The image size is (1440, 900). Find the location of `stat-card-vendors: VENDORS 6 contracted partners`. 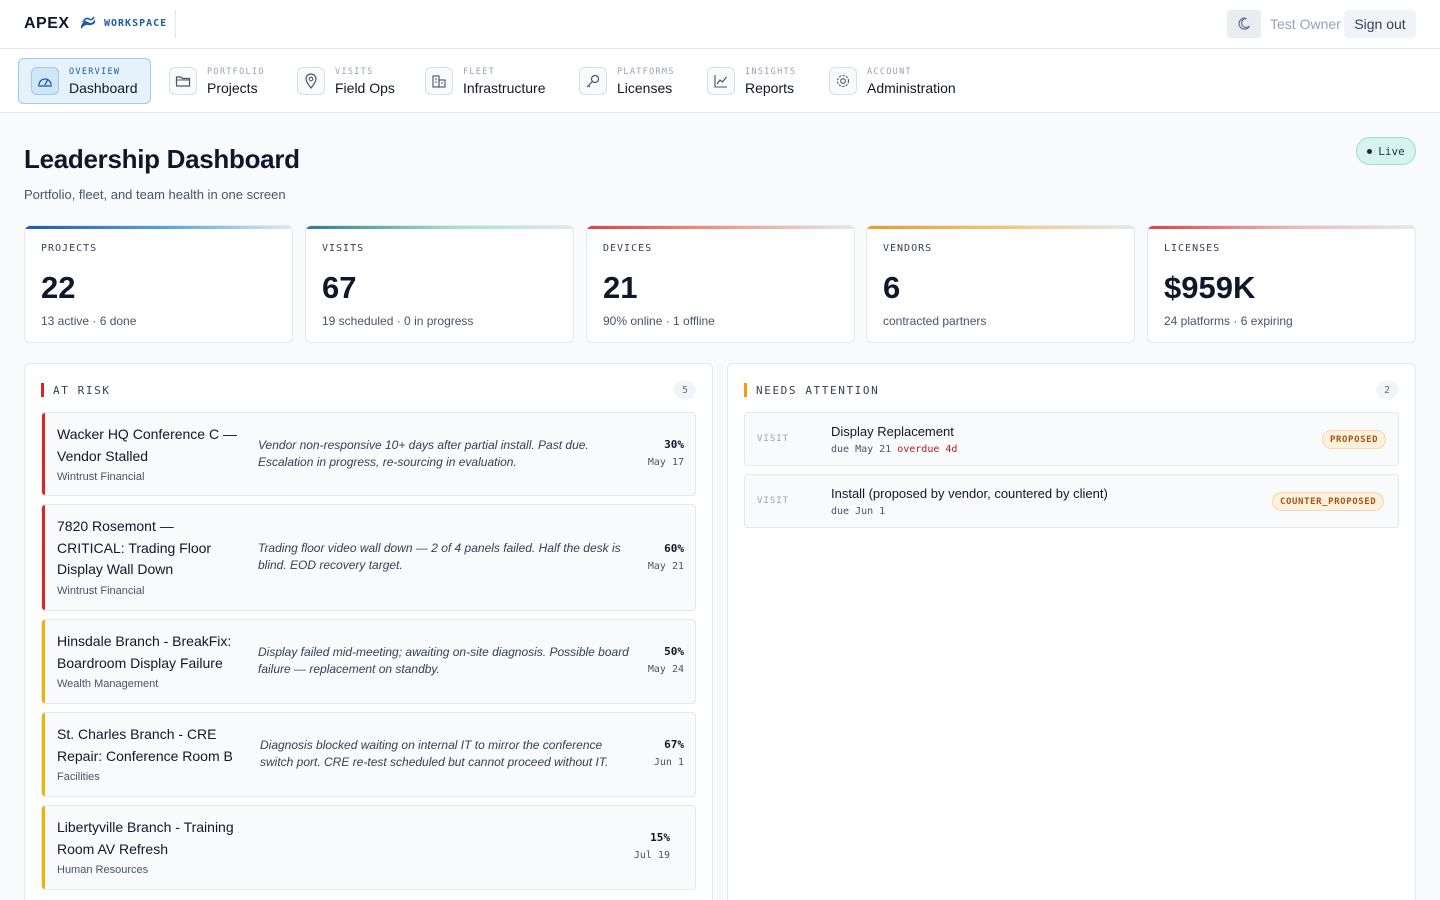

stat-card-vendors: VENDORS 6 contracted partners is located at coordinates (1000, 284).